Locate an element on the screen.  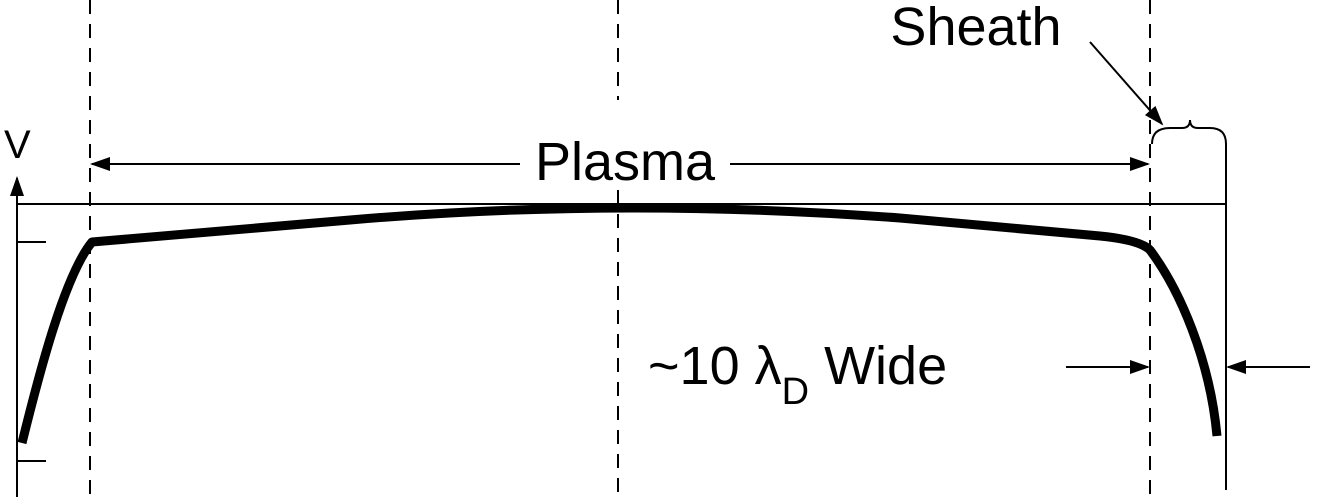
sheath-label: Sheath is located at coordinates (975, 28).